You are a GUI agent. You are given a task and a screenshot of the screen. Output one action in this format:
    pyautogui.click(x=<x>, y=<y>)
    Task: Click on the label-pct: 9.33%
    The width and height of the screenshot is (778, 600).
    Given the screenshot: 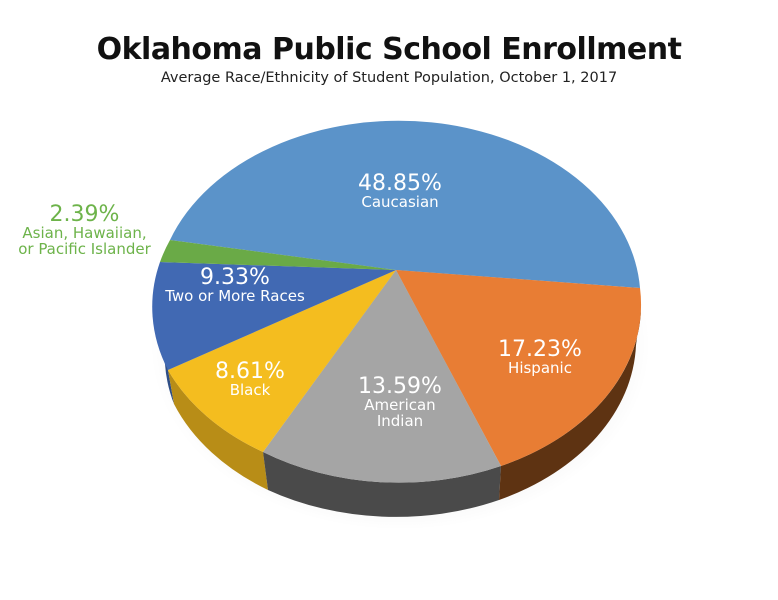 What is the action you would take?
    pyautogui.click(x=235, y=277)
    